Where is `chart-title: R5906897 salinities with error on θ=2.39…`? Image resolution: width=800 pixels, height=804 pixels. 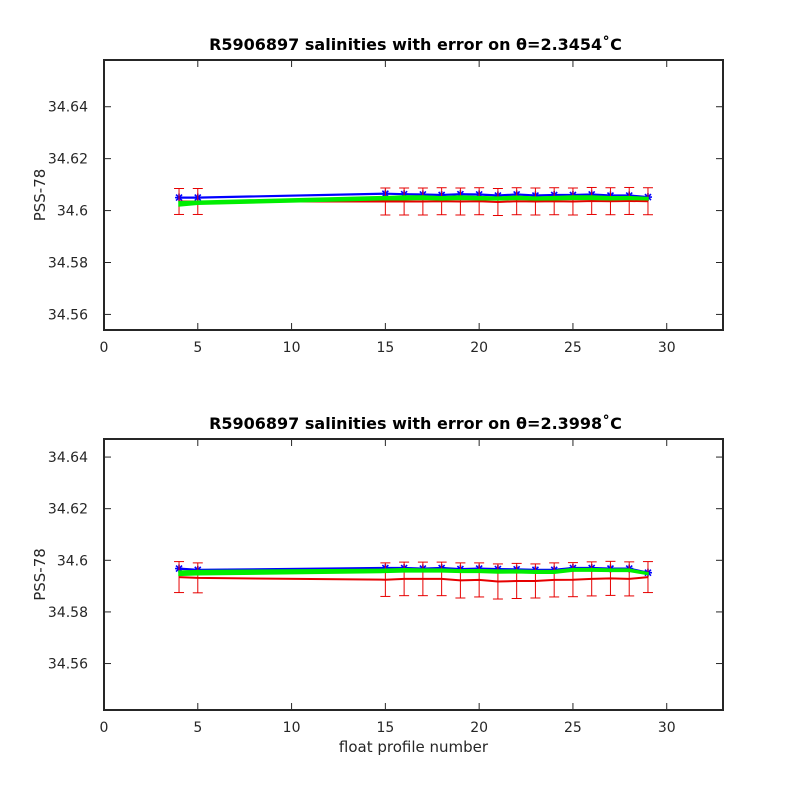
chart-title: R5906897 salinities with error on θ=2.39… is located at coordinates (415, 423).